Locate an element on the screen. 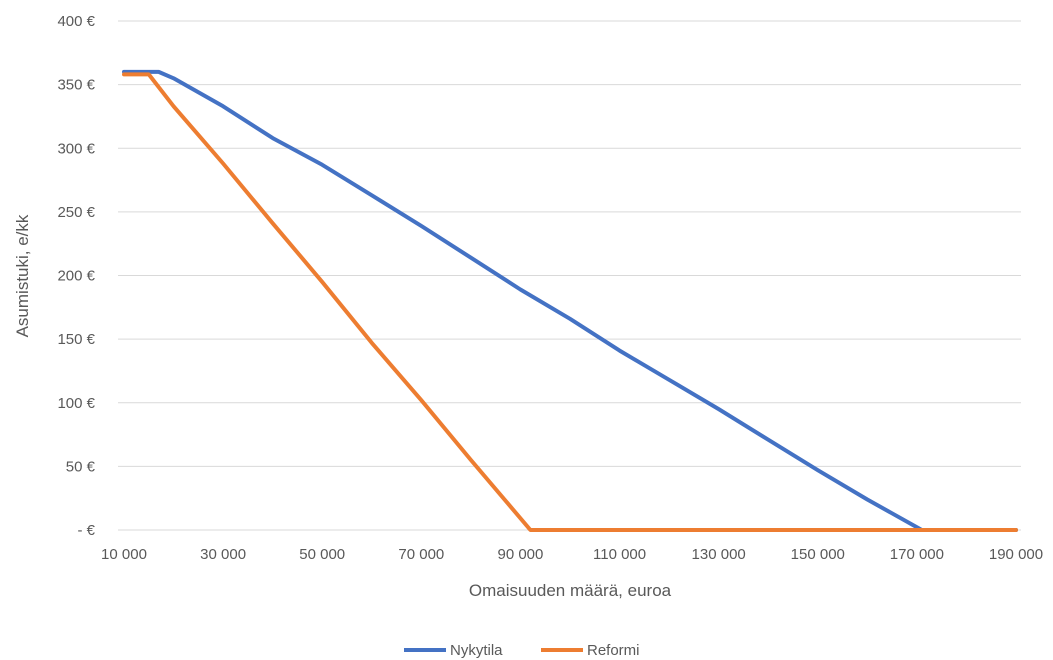  x-tick-label: 90 000 is located at coordinates (520, 554).